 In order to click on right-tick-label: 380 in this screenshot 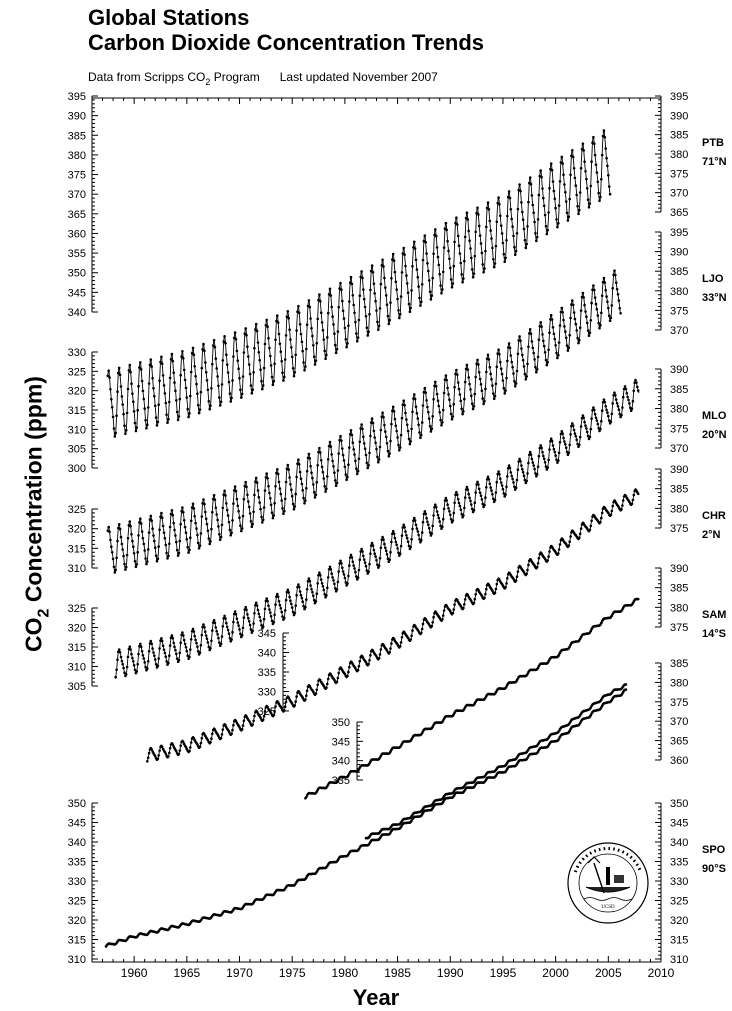, I will do `click(679, 608)`.